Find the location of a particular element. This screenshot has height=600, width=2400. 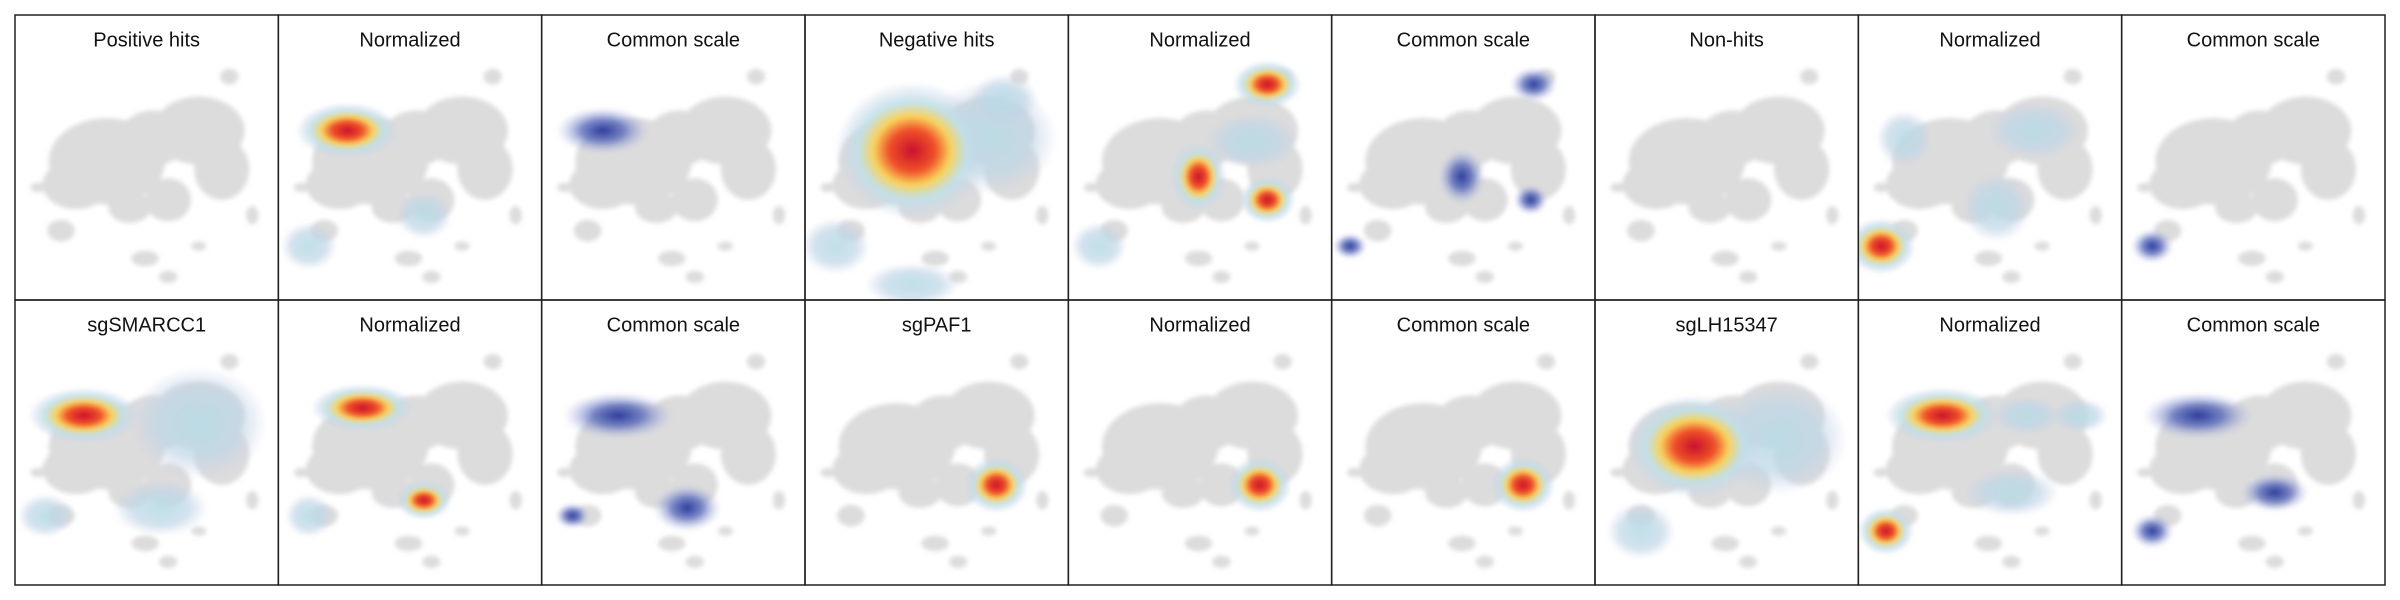

panel-title: Negative hits is located at coordinates (937, 40).